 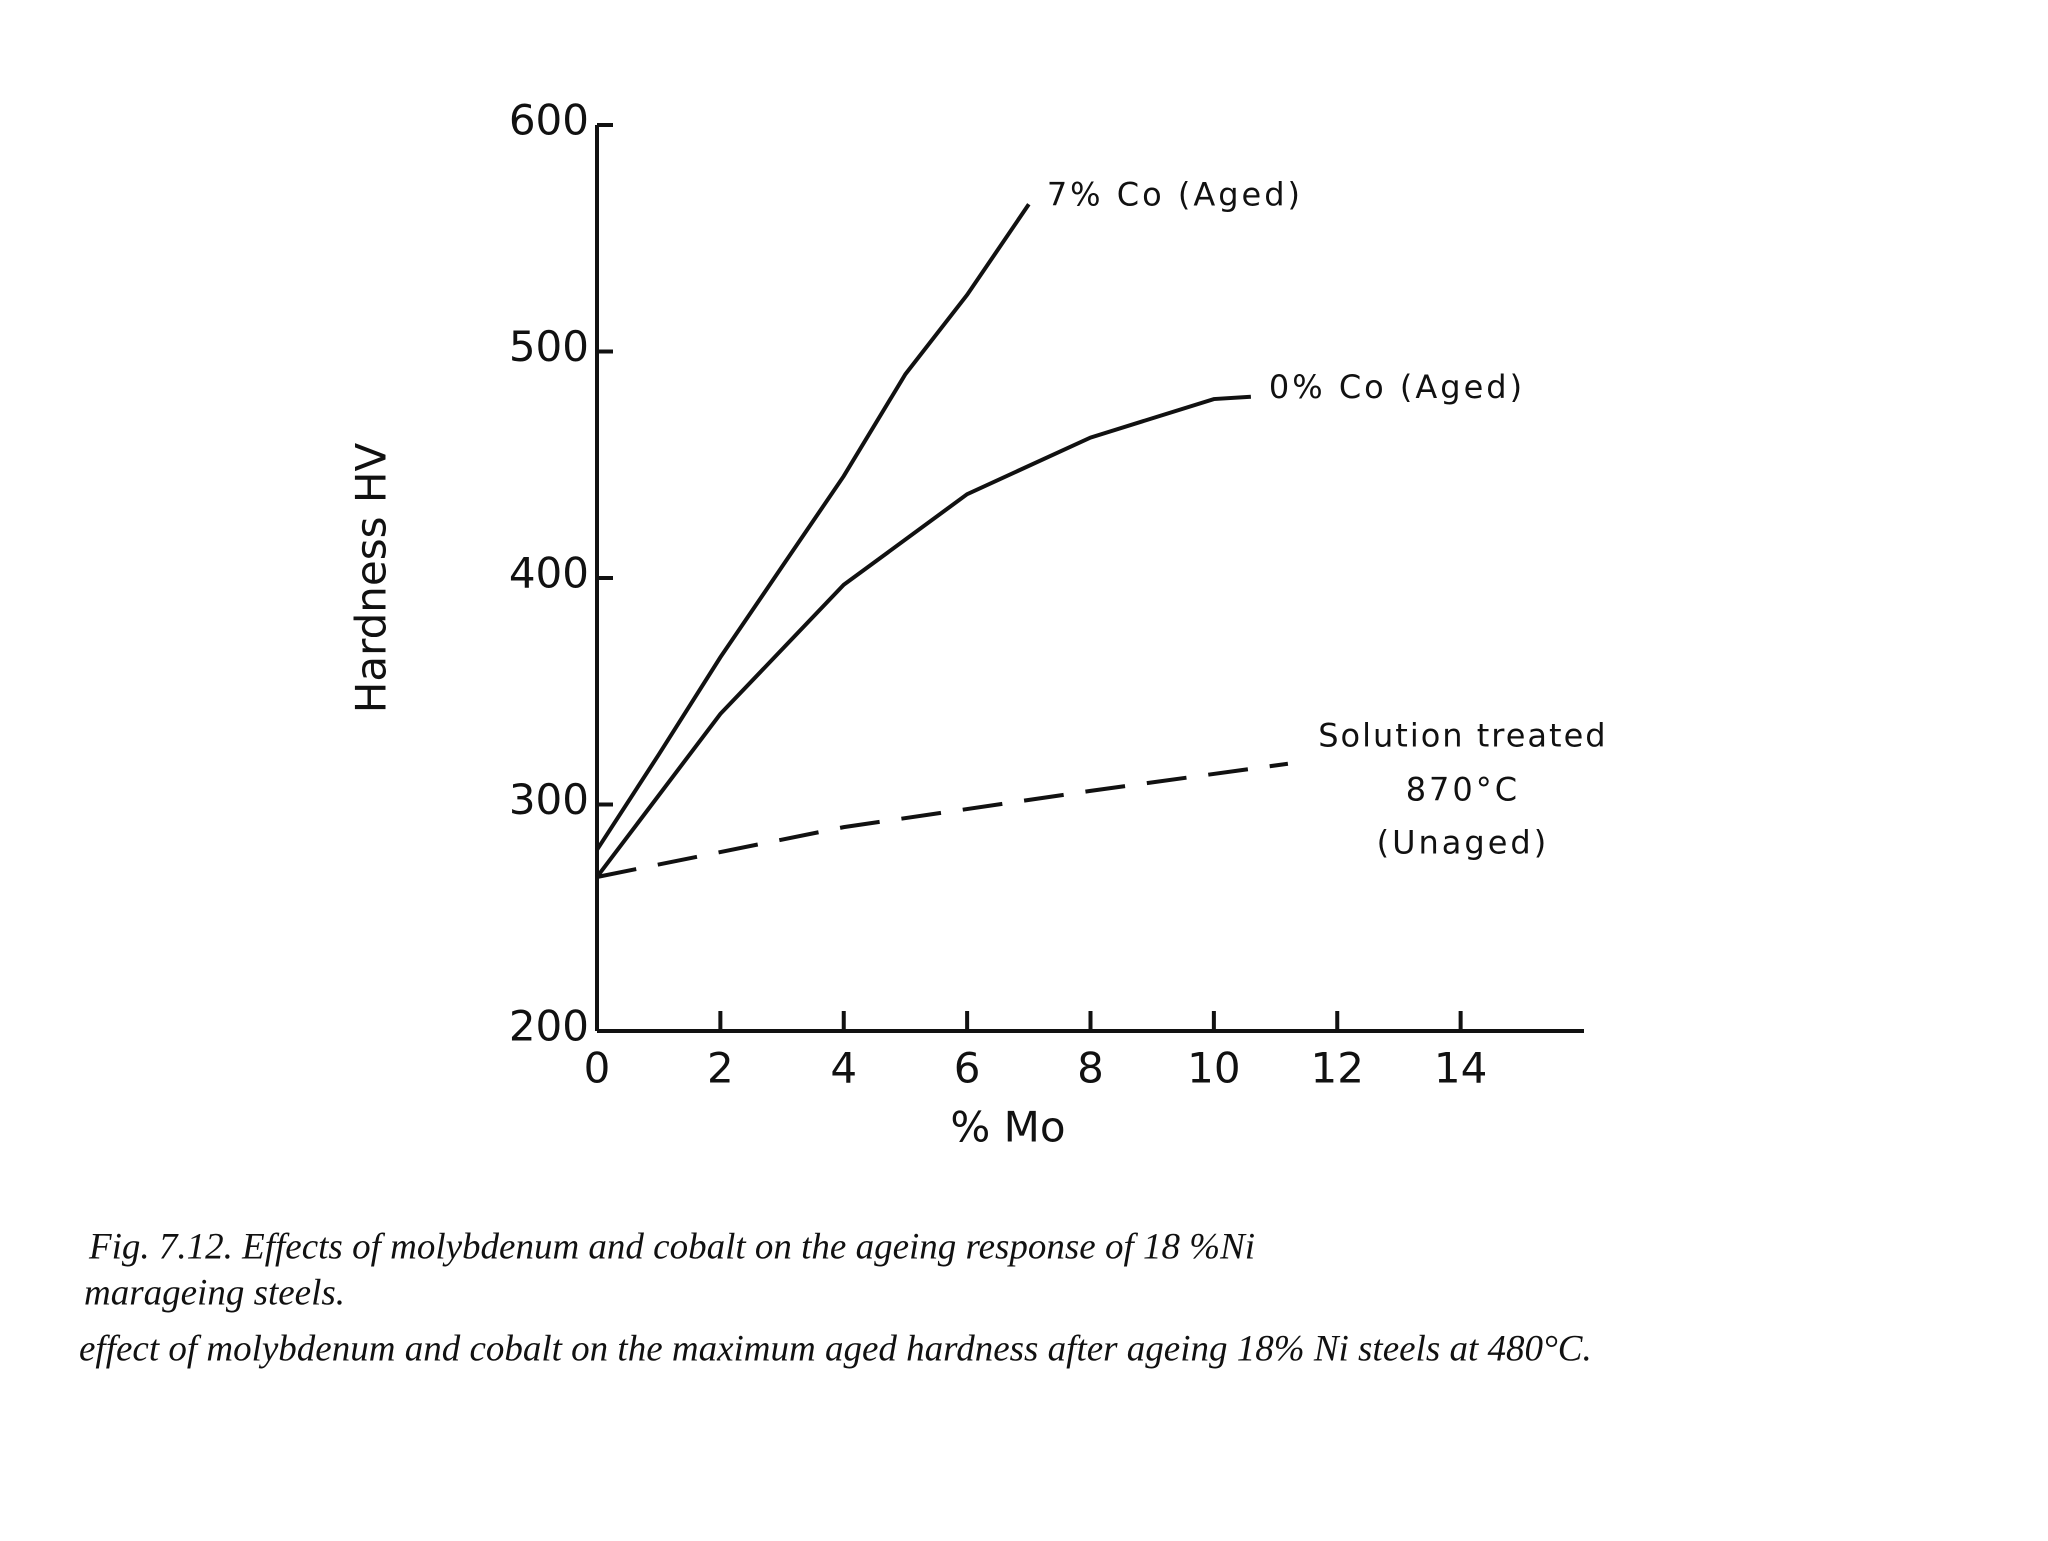 What do you see at coordinates (214, 1292) in the screenshot?
I see `caption-line: marageing steels.` at bounding box center [214, 1292].